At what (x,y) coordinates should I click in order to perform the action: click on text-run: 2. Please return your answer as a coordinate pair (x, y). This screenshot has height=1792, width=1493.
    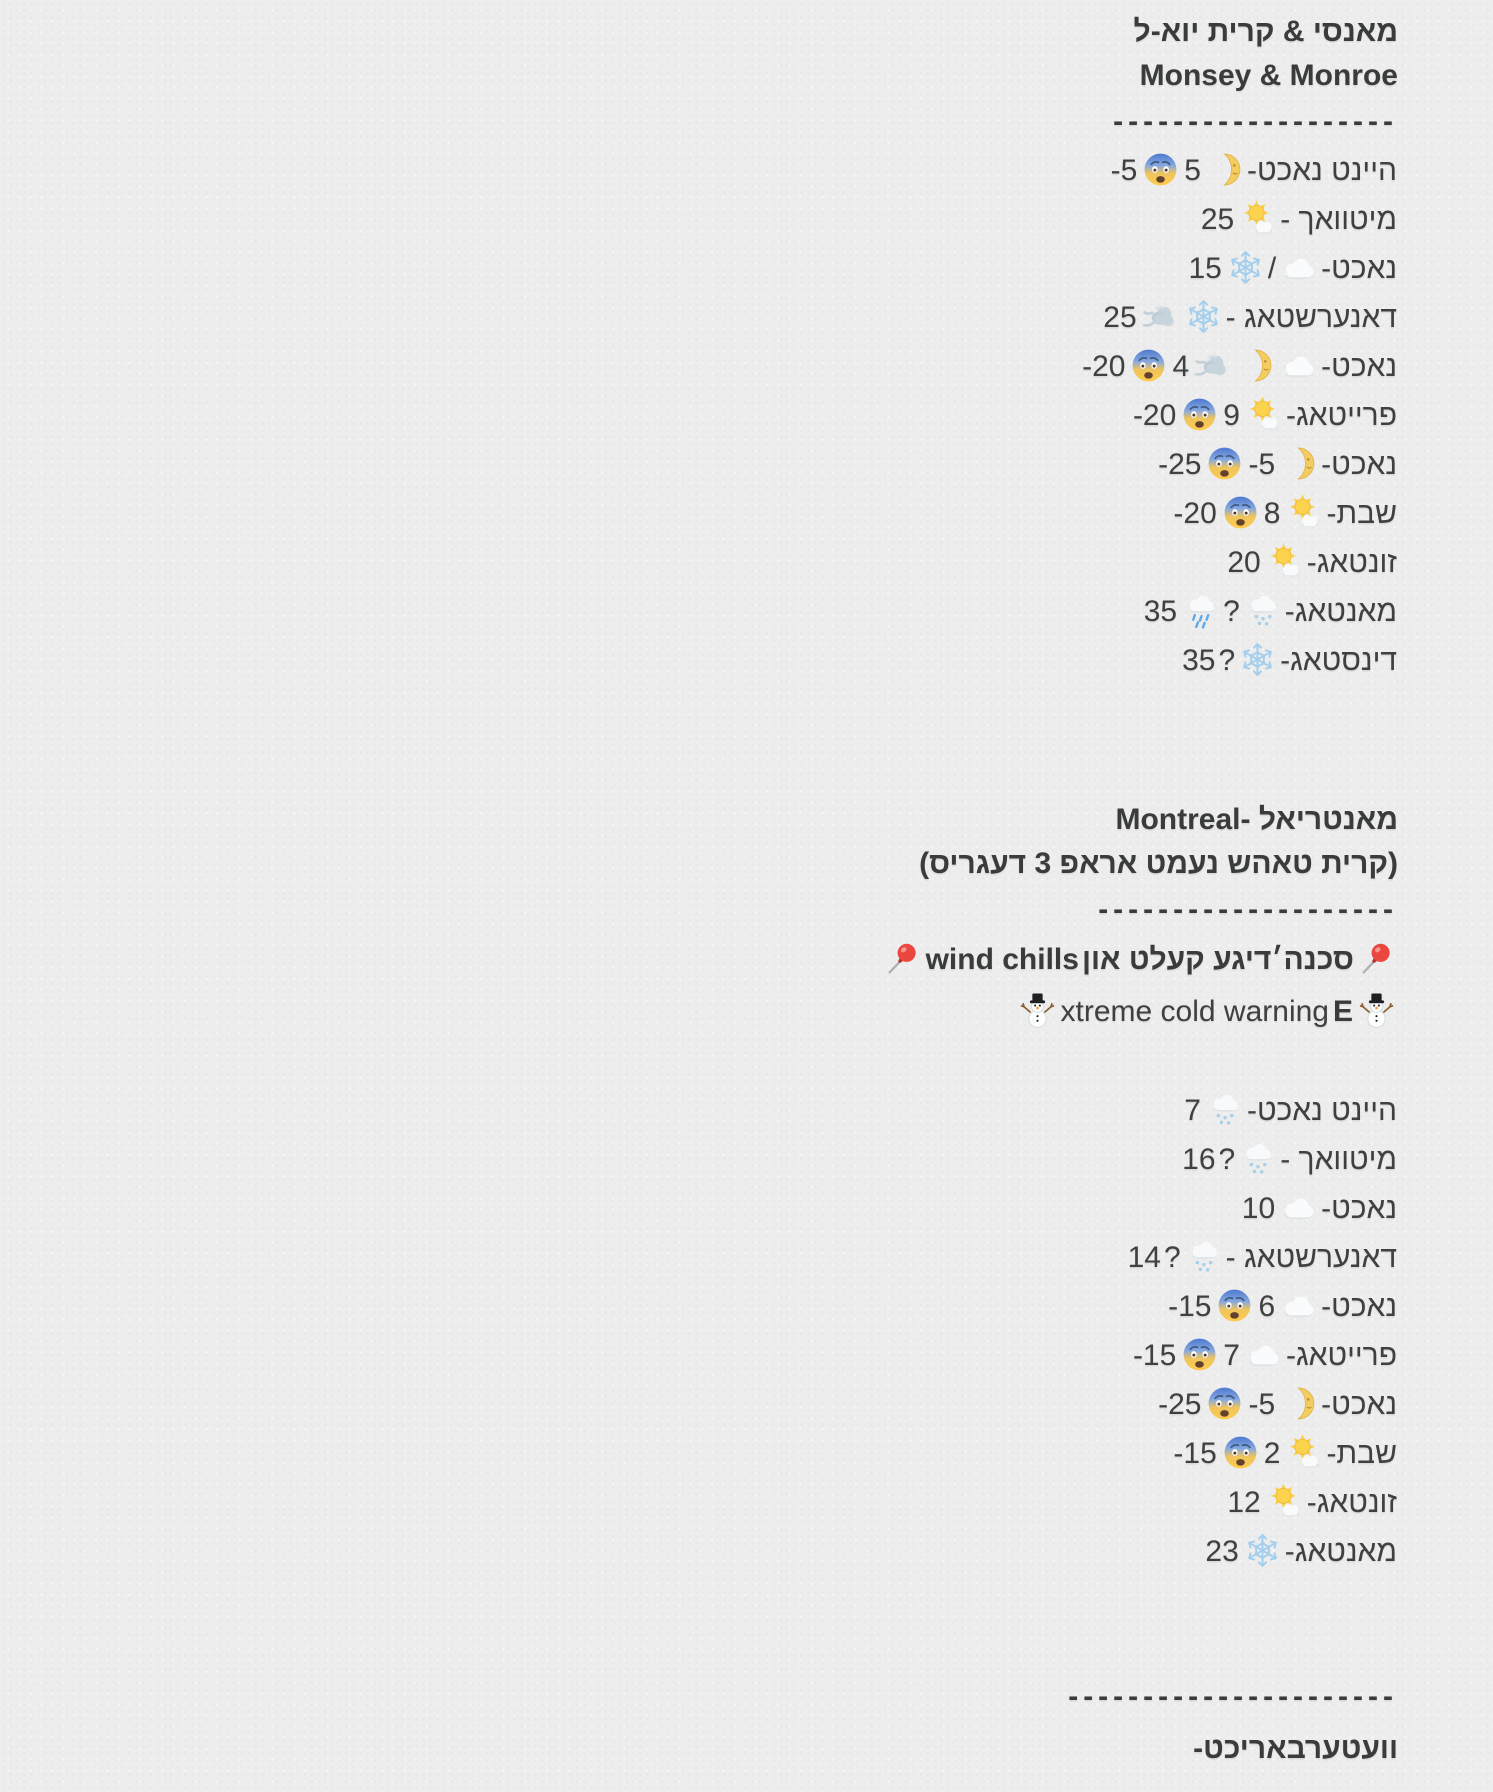
    Looking at the image, I should click on (1272, 1453).